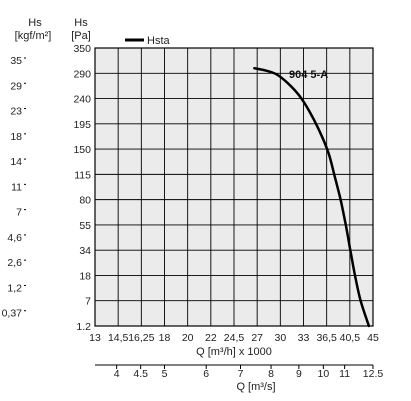 This screenshot has width=411, height=401. Describe the element at coordinates (304, 338) in the screenshot. I see `x-tick-label: 33` at that location.